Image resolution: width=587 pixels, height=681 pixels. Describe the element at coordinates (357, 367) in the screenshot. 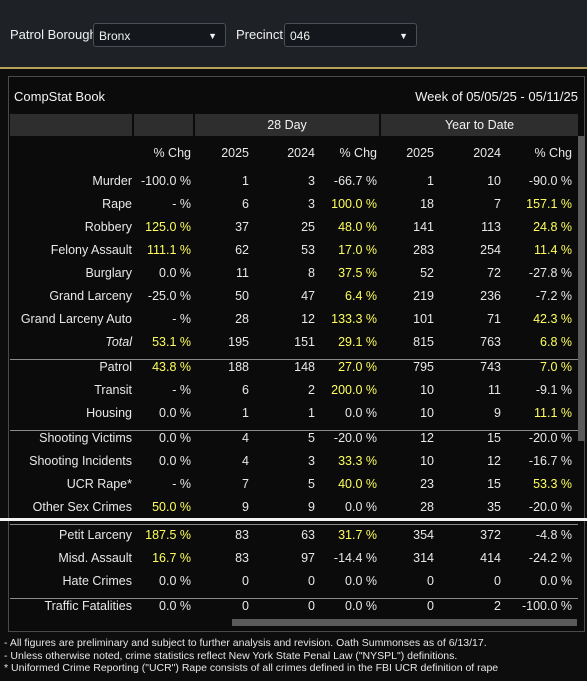

I see `cell-value: 27.0 %` at that location.